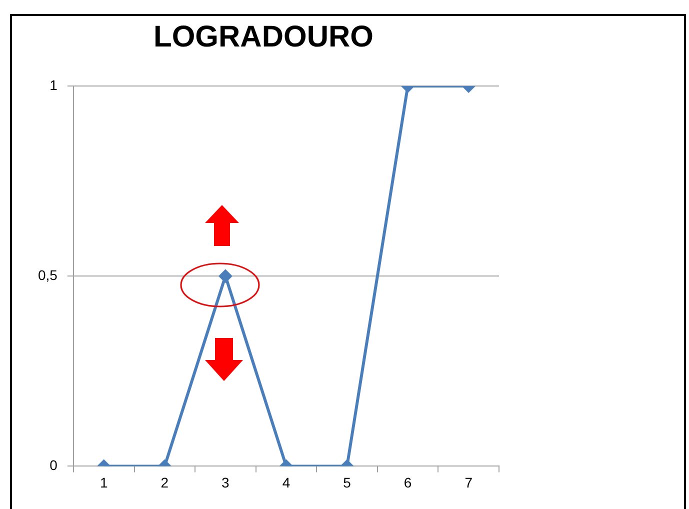  Describe the element at coordinates (226, 482) in the screenshot. I see `x-tick-label: 3` at that location.